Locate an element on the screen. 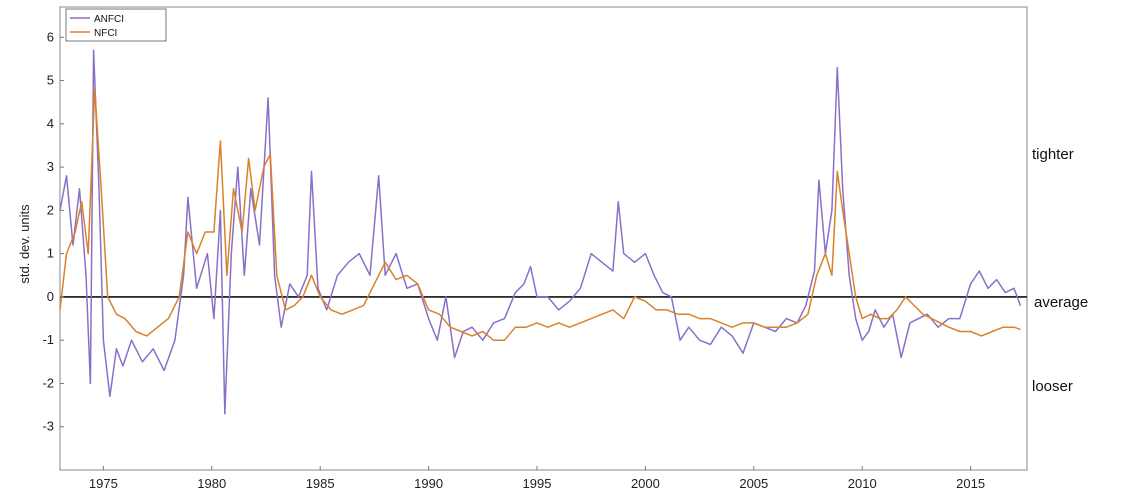  x-tick-label: 1975 is located at coordinates (103, 483).